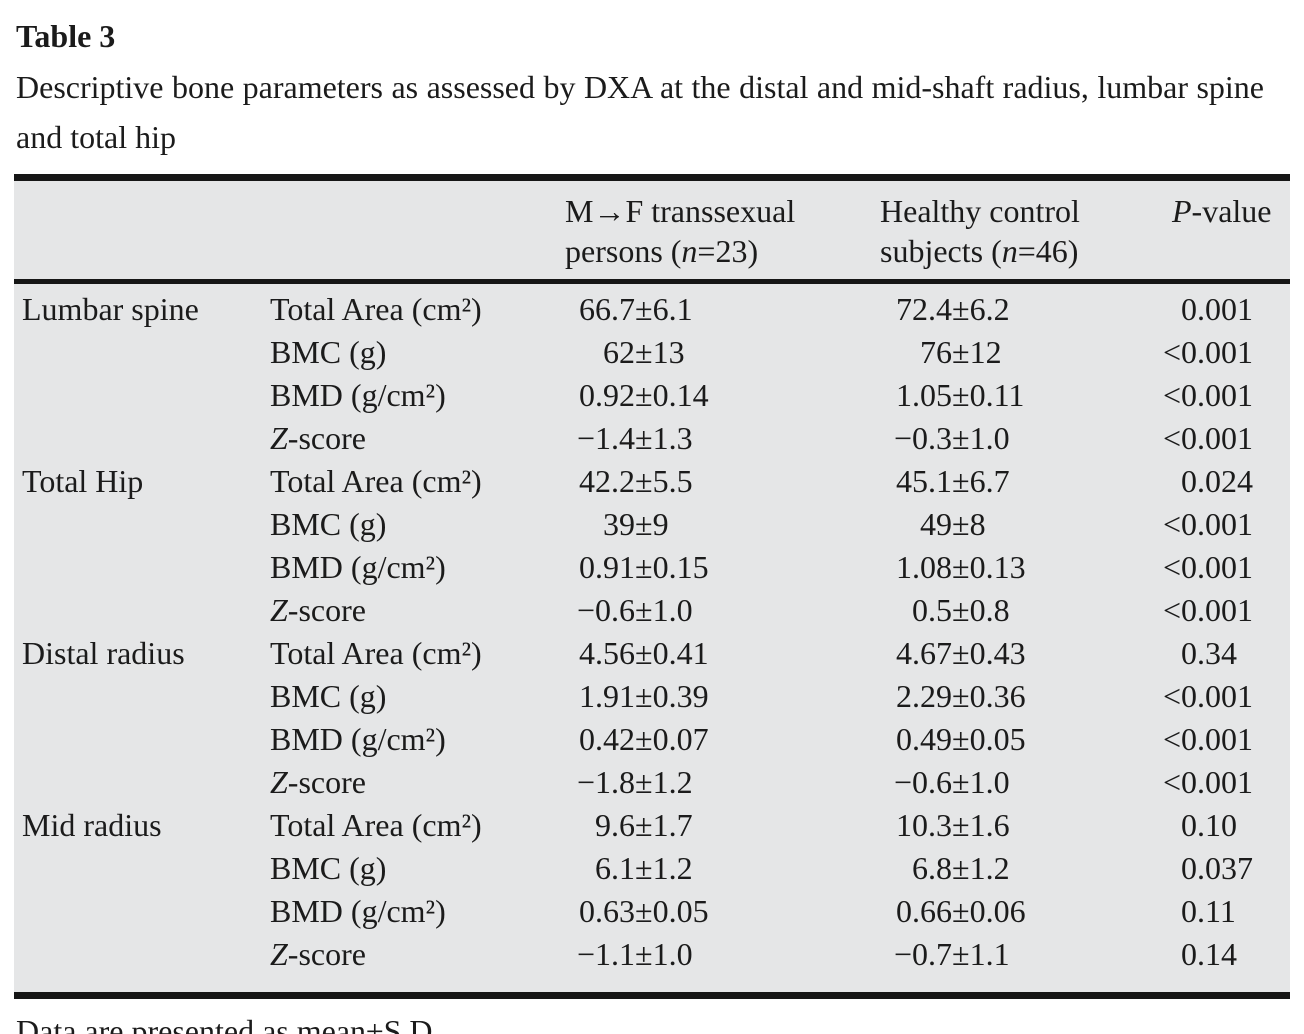 The height and width of the screenshot is (1034, 1304). I want to click on control-value-cell: 49±8, so click(953, 524).